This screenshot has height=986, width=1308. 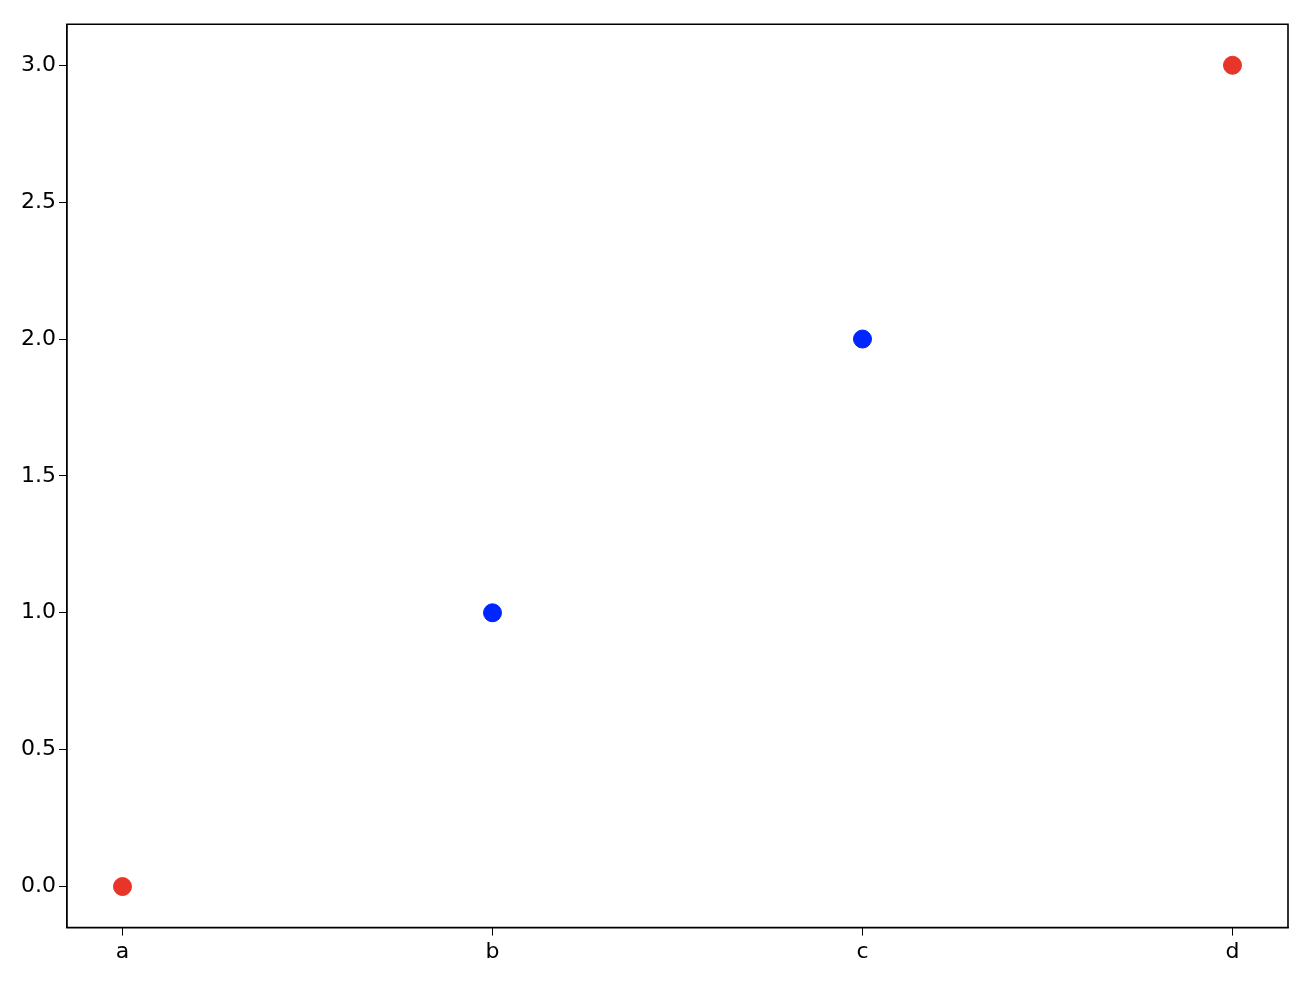 I want to click on y-tick-label: 0.0, so click(x=38, y=885).